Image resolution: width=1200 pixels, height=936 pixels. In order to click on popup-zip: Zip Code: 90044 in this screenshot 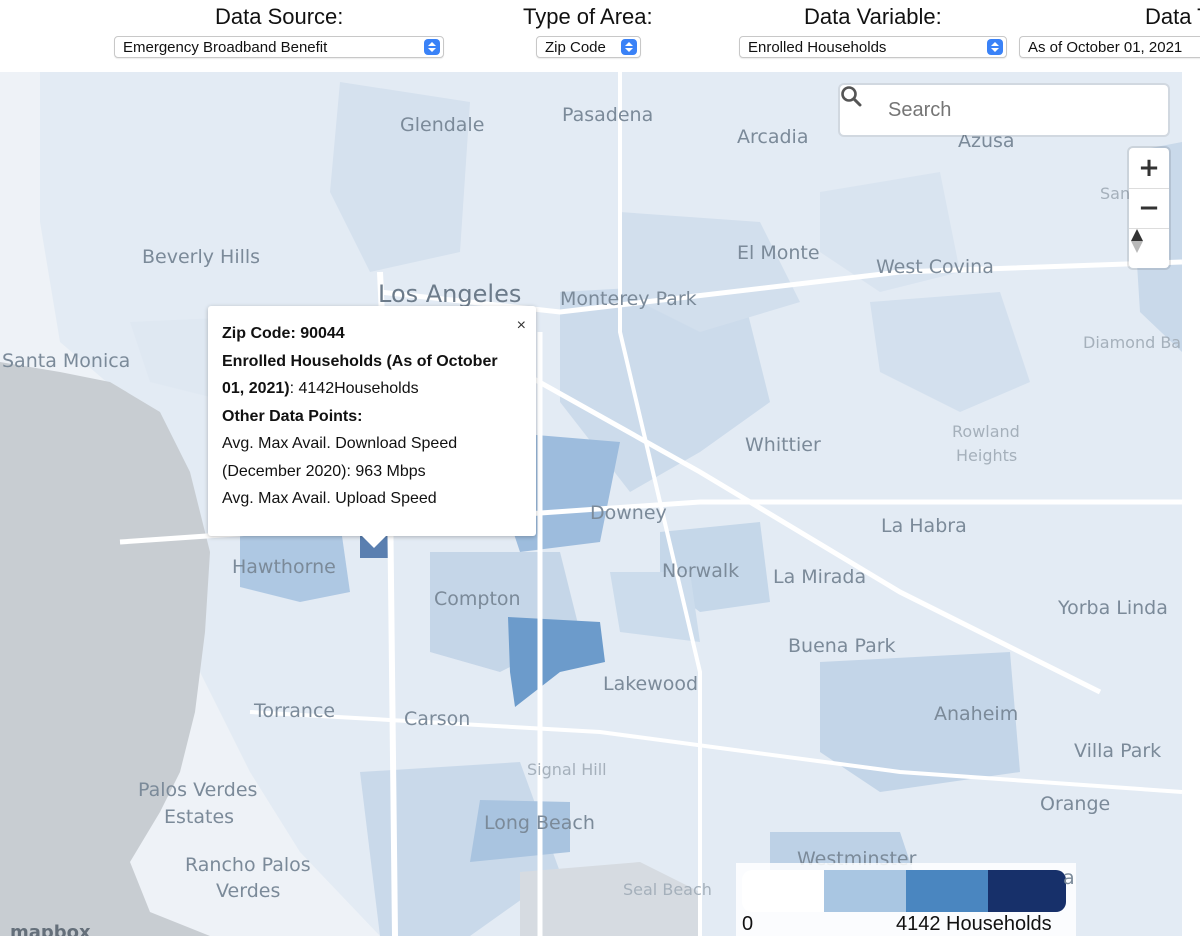, I will do `click(283, 333)`.